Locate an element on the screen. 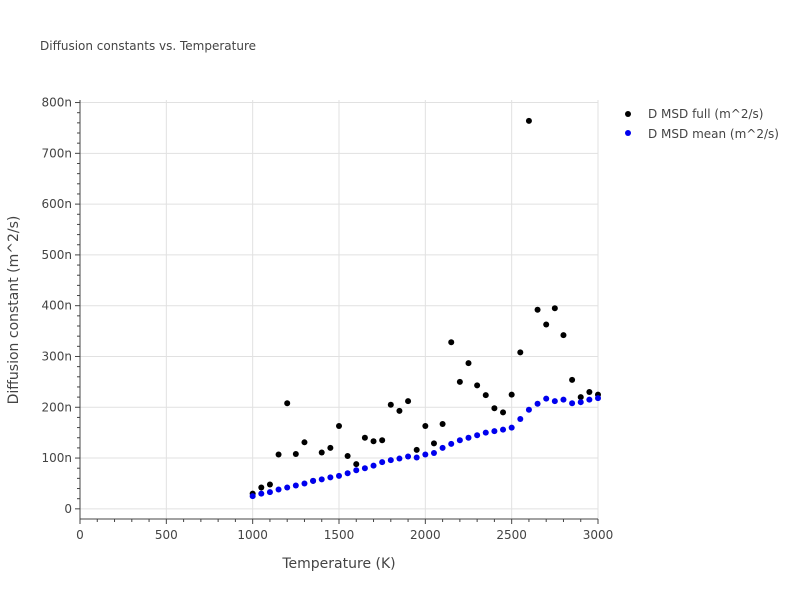 The height and width of the screenshot is (600, 800). y-tick-label: 0 is located at coordinates (68, 509).